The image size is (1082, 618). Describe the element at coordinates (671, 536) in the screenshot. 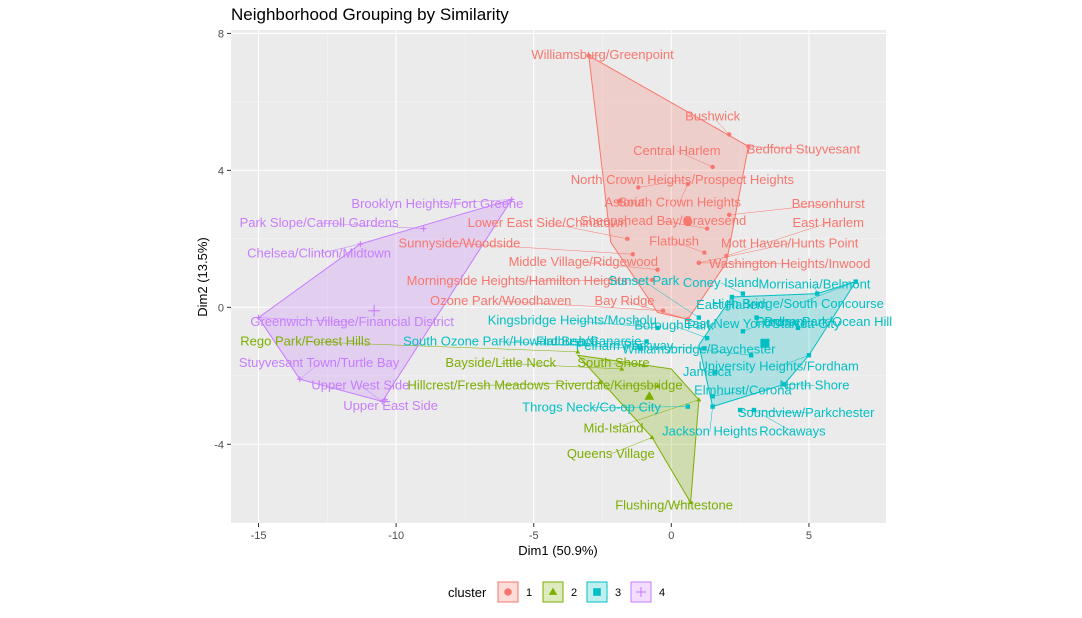

I see `x-tick-label: 0` at that location.